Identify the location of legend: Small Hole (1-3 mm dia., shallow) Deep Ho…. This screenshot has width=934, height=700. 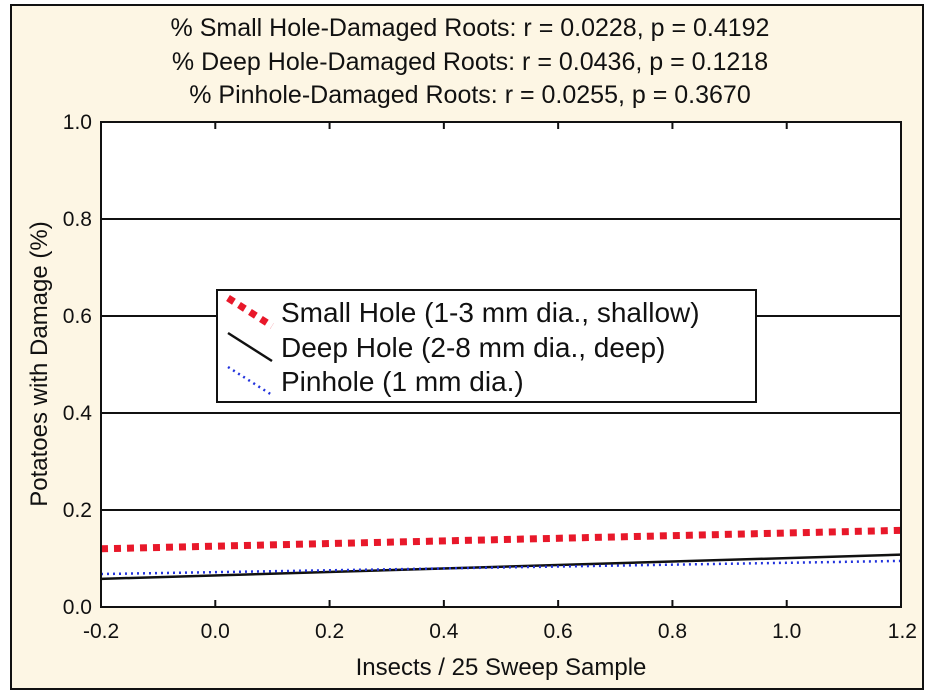
(486, 346).